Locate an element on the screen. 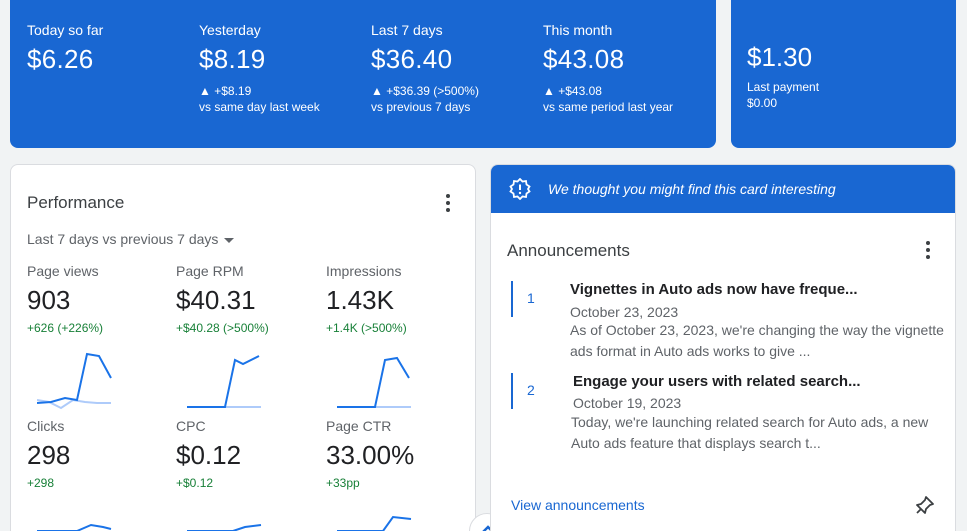 This screenshot has height=531, width=967. metric-delta: +626 (+226%) is located at coordinates (65, 328).